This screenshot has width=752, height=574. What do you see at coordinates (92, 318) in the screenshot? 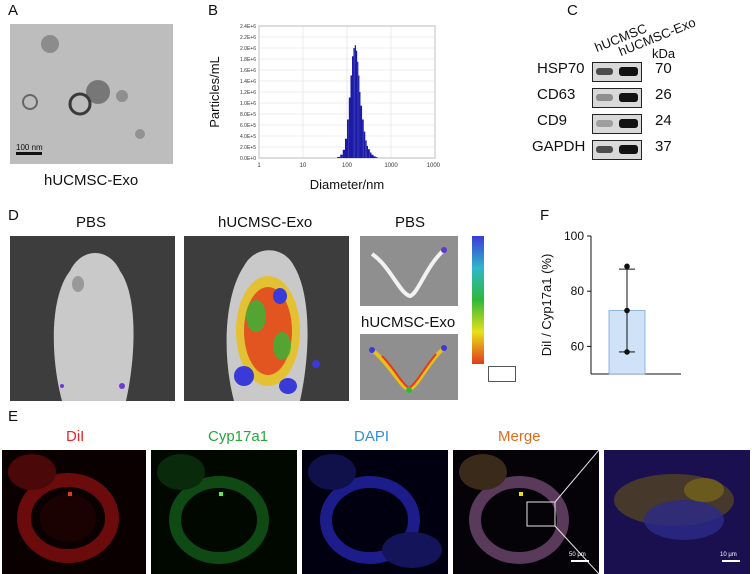
I see `ivis-image-pbs` at bounding box center [92, 318].